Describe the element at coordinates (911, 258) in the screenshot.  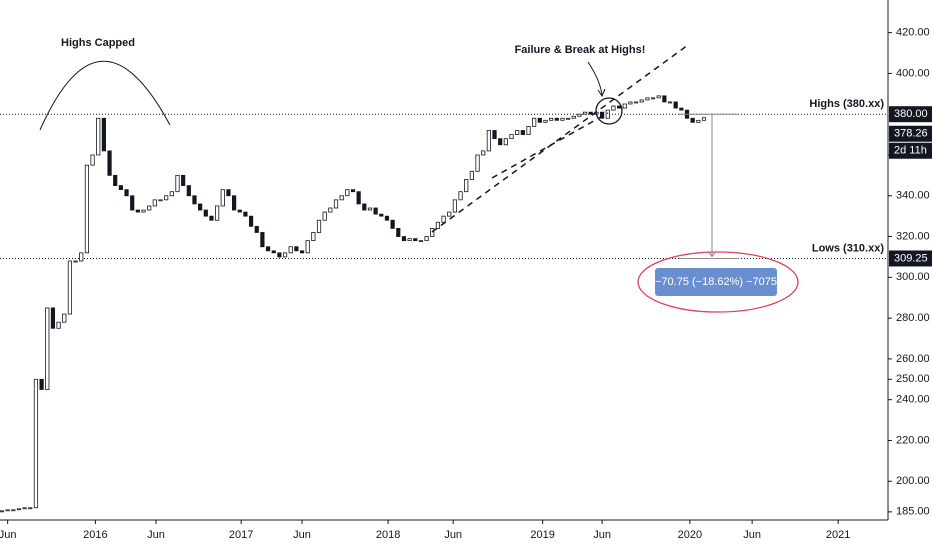
I see `level-label: 309.25` at that location.